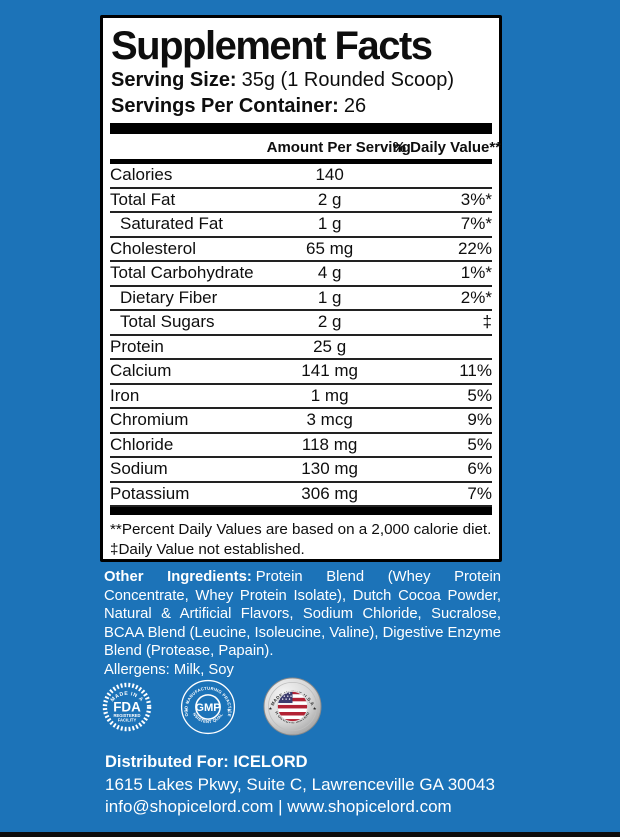 Image resolution: width=620 pixels, height=837 pixels. What do you see at coordinates (150, 493) in the screenshot?
I see `cell-name: Potassium` at bounding box center [150, 493].